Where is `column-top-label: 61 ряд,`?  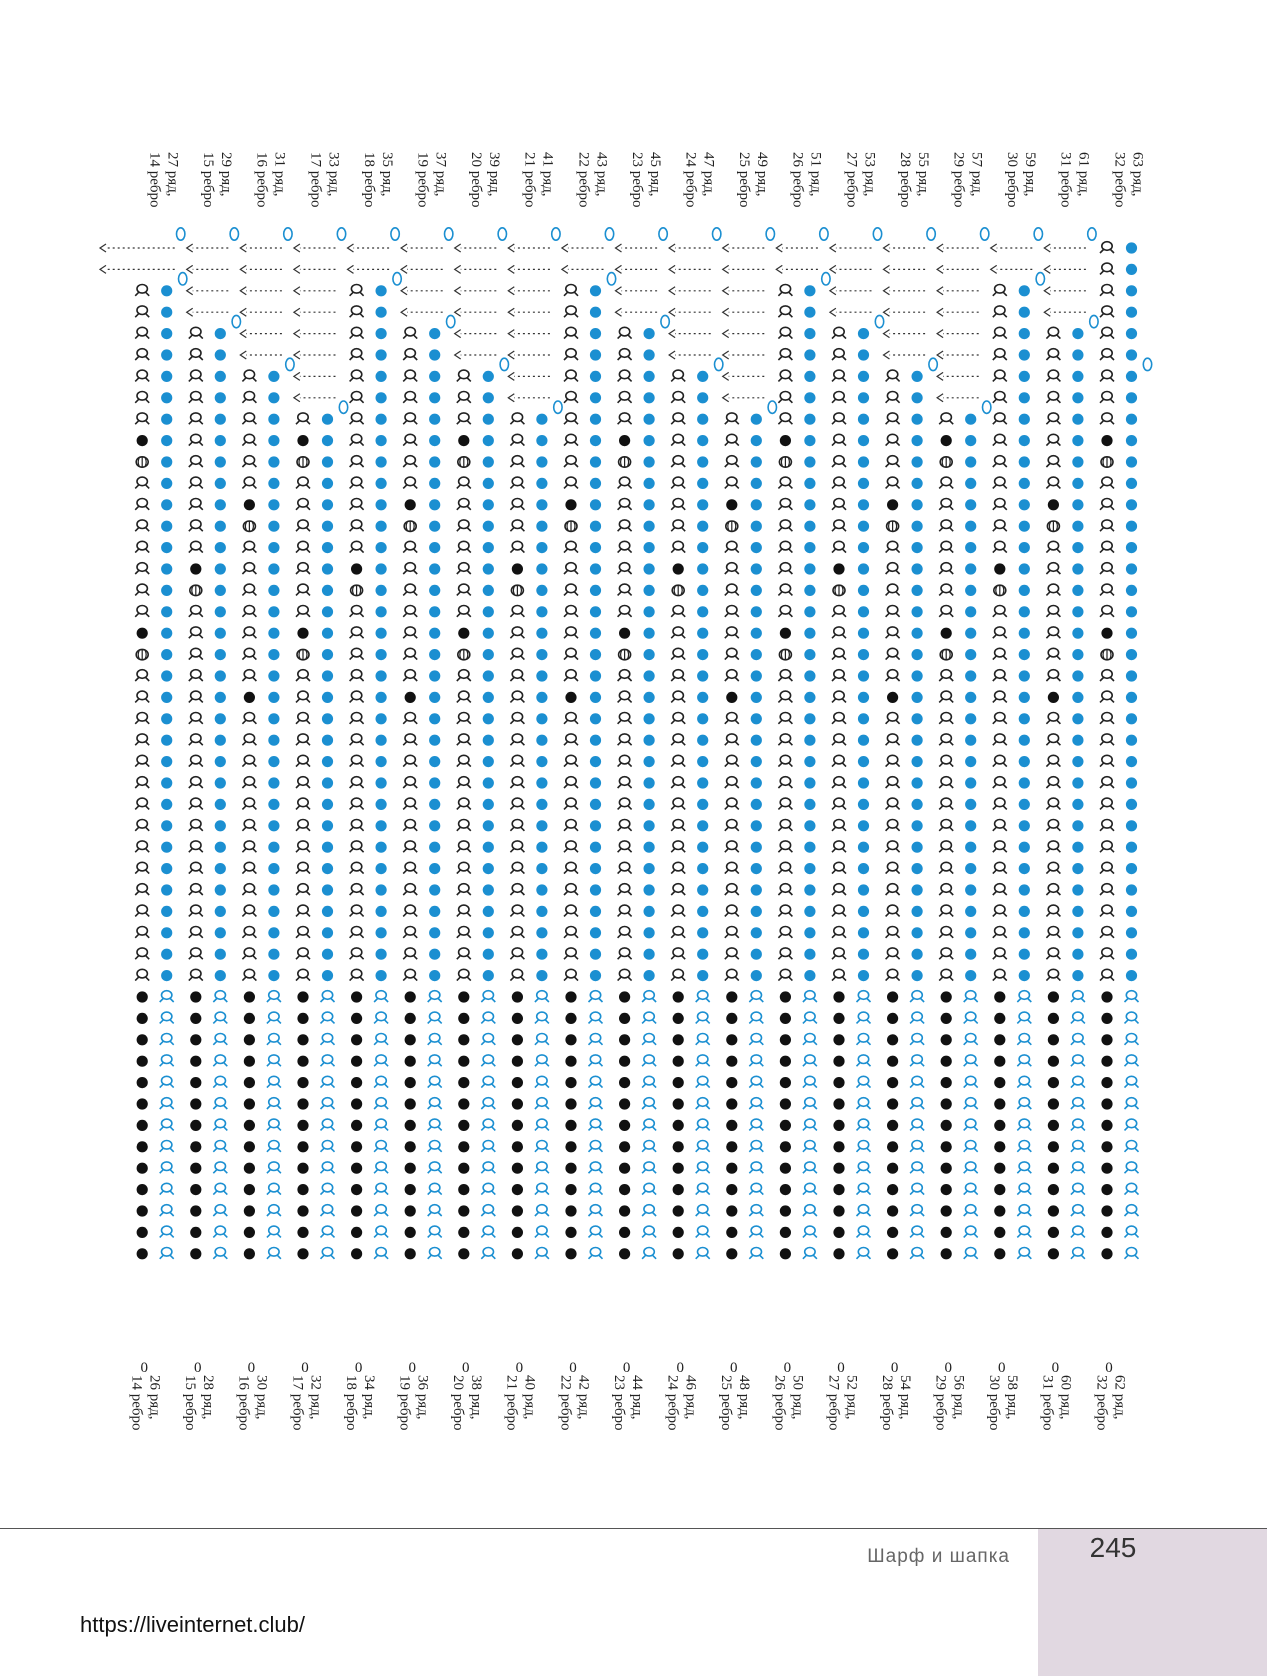
column-top-label: 61 ряд, is located at coordinates (1084, 174).